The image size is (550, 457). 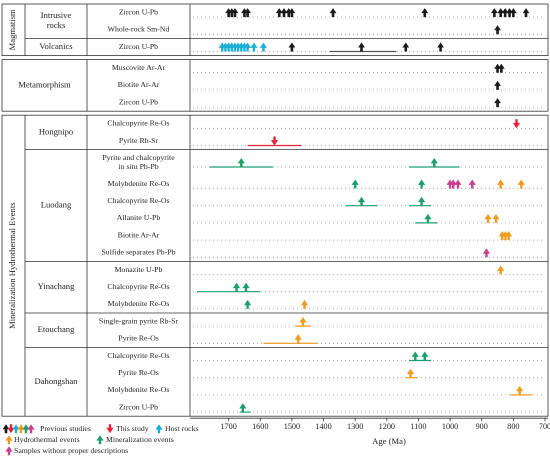 What do you see at coordinates (139, 320) in the screenshot?
I see `row-label: Single-grain pyrite Rb-Sr` at bounding box center [139, 320].